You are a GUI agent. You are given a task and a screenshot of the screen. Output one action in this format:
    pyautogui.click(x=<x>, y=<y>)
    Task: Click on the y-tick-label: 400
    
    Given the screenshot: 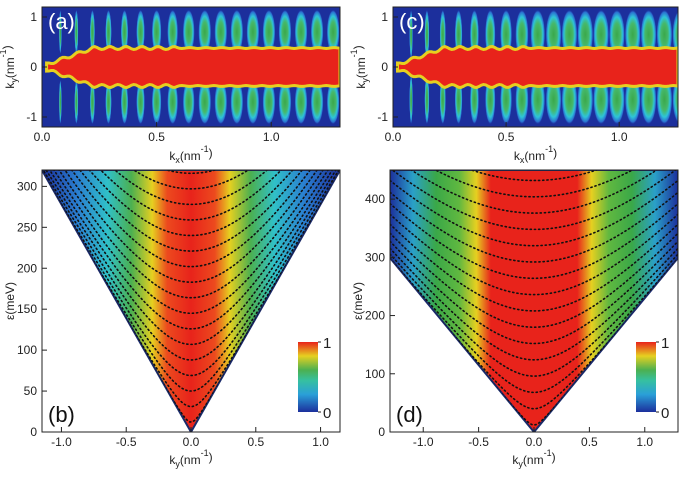 What is the action you would take?
    pyautogui.click(x=375, y=199)
    